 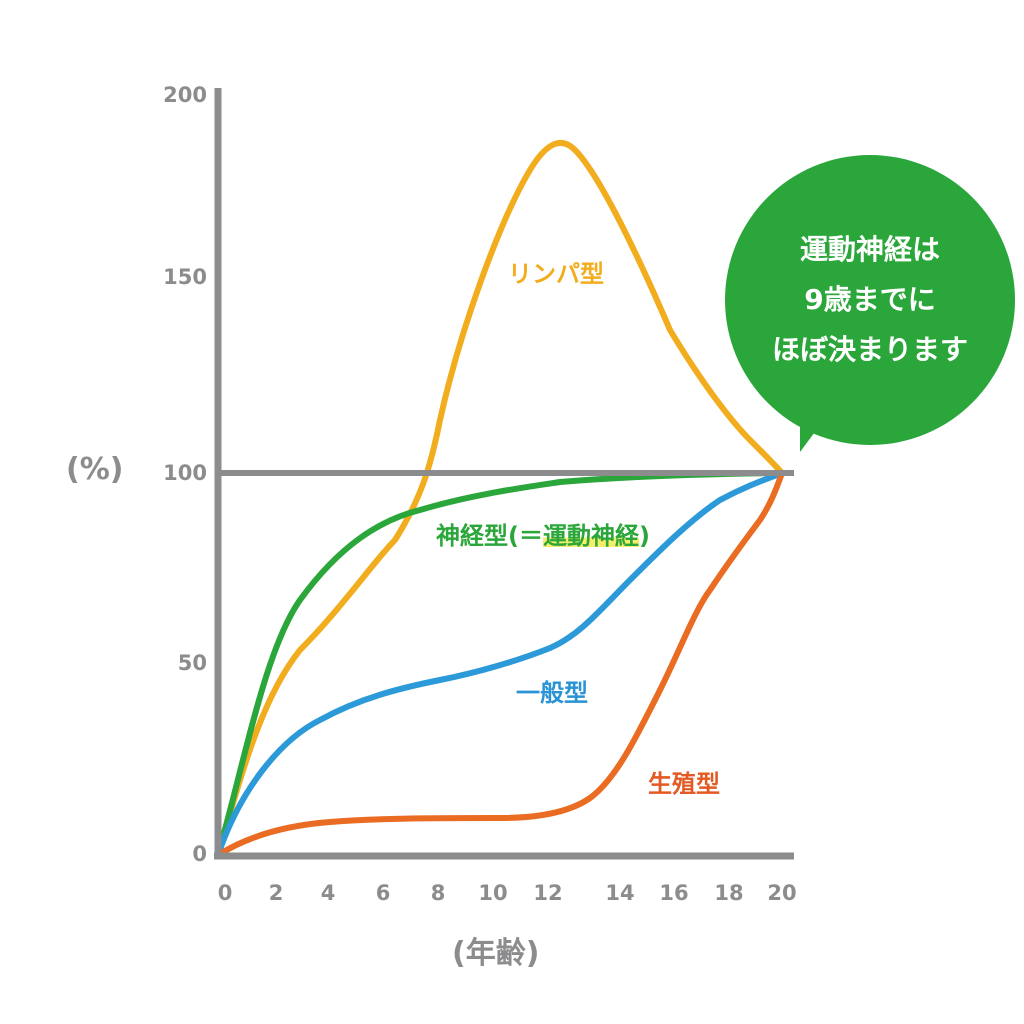 I want to click on callout-text: 運動神経は 9歳までに ほぼ決まります, so click(x=870, y=300).